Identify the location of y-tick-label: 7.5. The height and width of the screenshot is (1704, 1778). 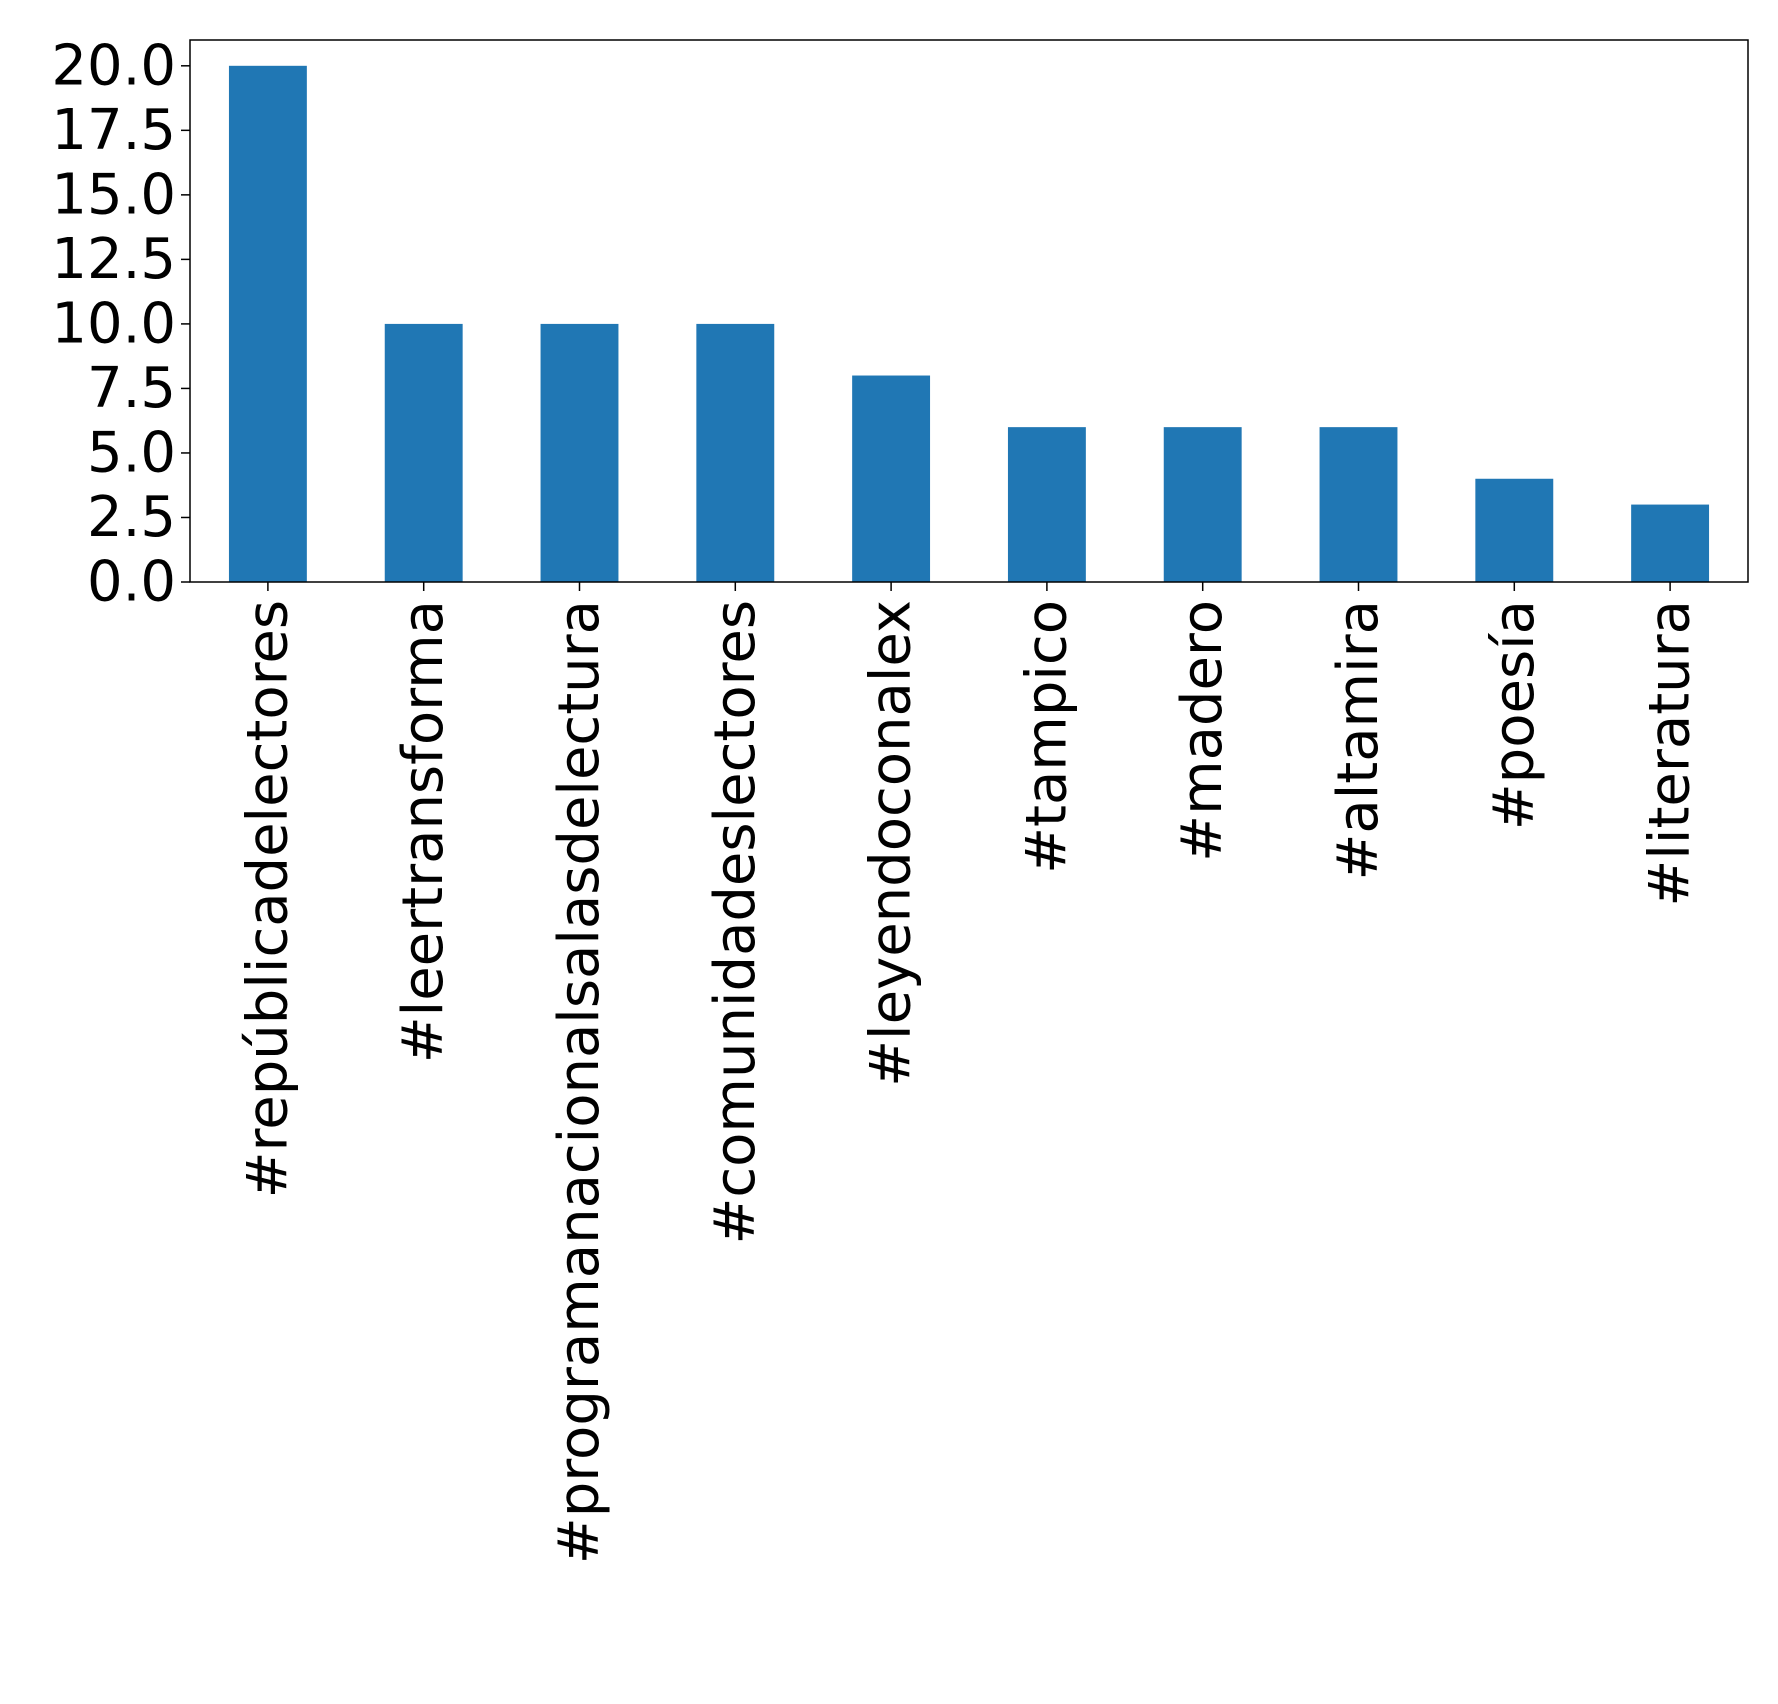
(131, 388).